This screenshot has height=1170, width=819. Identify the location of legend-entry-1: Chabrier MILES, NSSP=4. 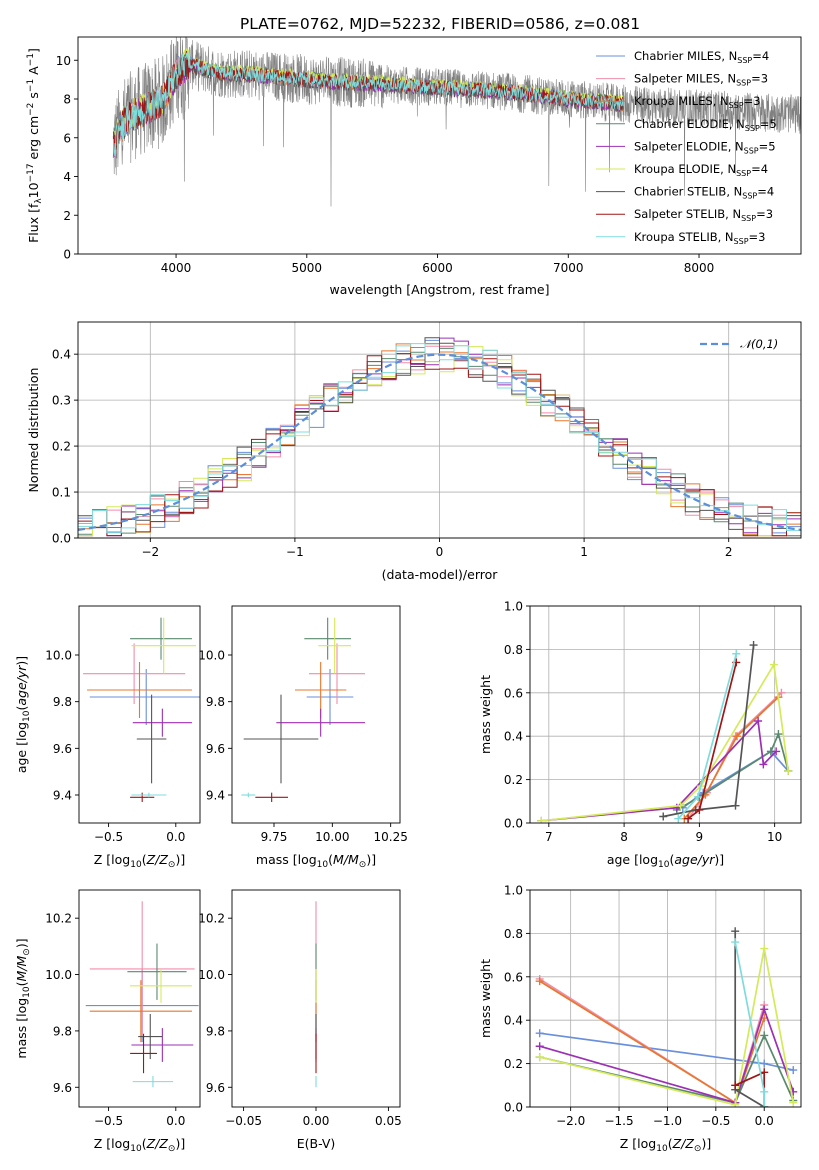
(701, 57).